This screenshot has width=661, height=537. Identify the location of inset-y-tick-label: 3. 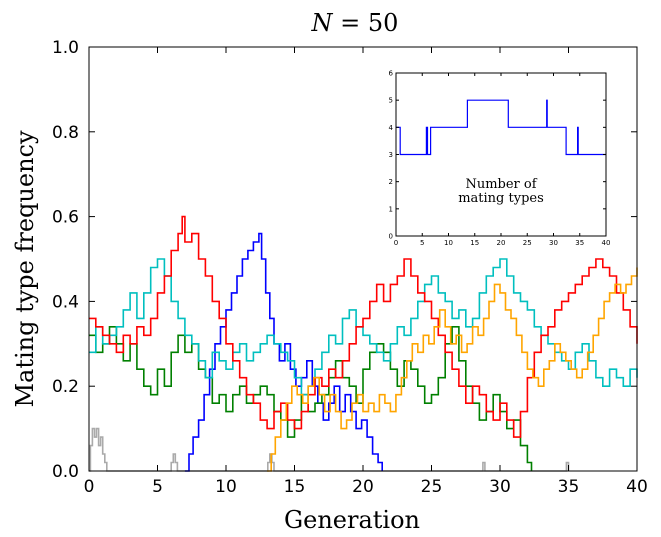
(391, 155).